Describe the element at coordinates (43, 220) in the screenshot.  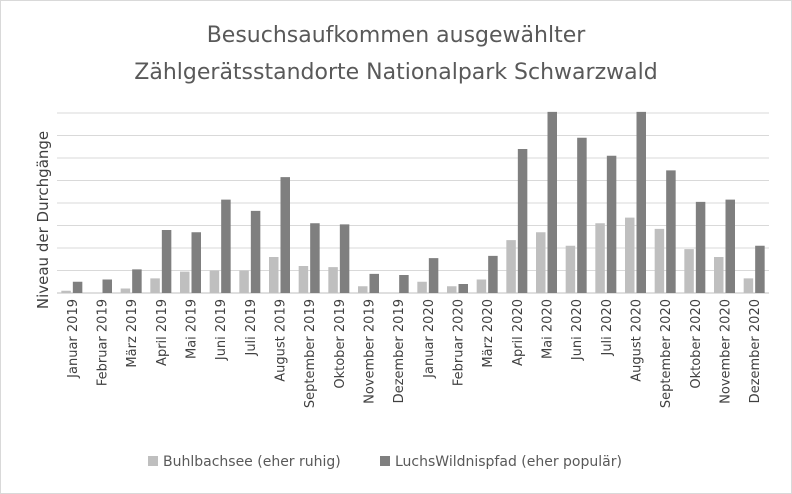
I see `y-axis-label: Niveau der Durchgänge` at that location.